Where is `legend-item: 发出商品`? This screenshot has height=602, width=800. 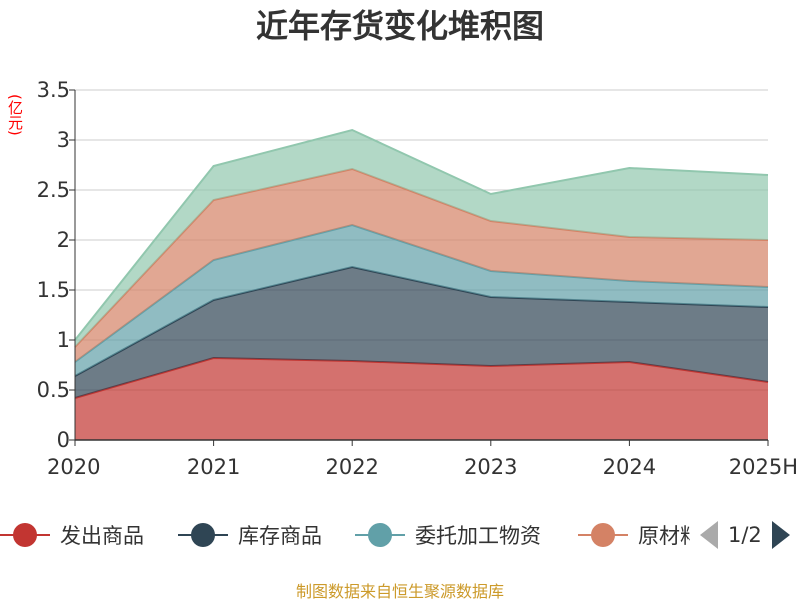 legend-item: 发出商品 is located at coordinates (72, 535).